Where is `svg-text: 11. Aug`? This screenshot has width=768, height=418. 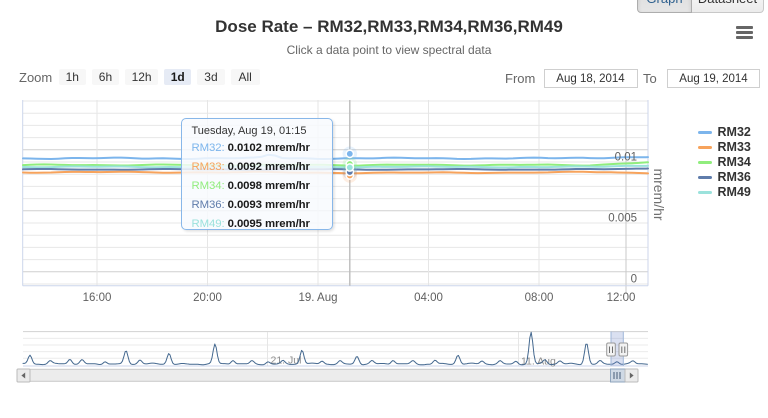 svg-text: 11. Aug is located at coordinates (538, 362).